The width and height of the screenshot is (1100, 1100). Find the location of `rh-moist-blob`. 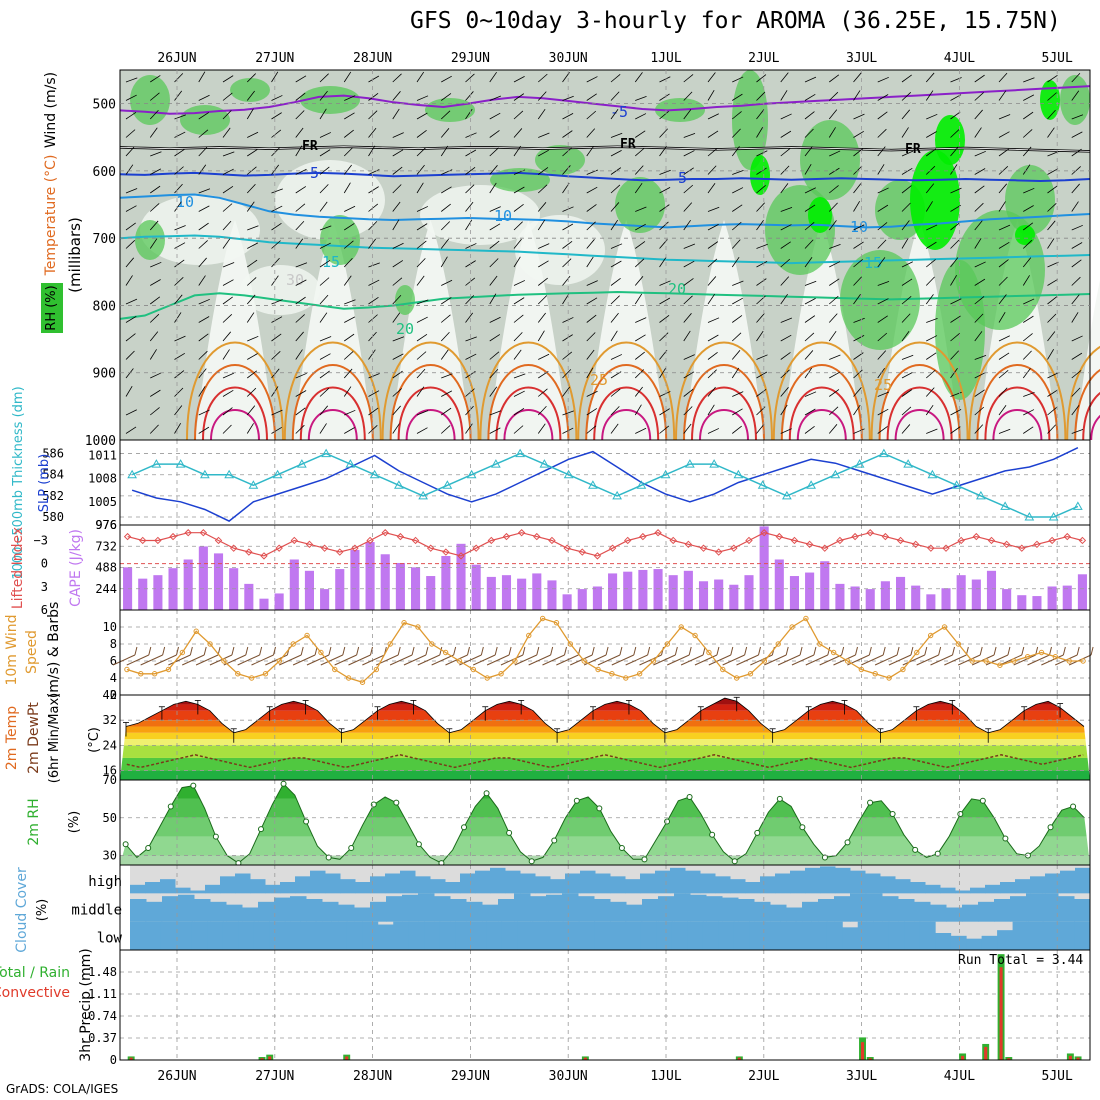

rh-moist-blob is located at coordinates (205, 120).